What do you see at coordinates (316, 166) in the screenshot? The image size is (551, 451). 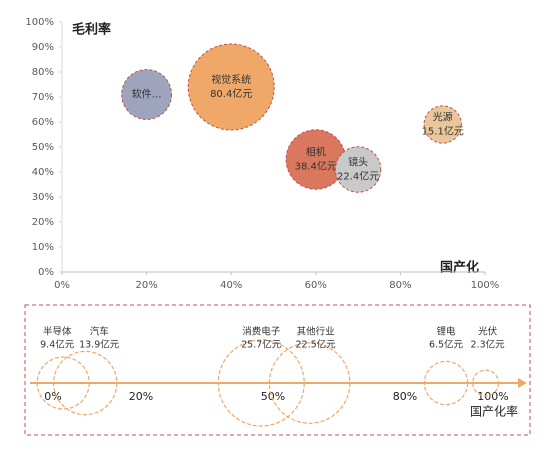 I see `bubble-value-label: 38.4亿元` at bounding box center [316, 166].